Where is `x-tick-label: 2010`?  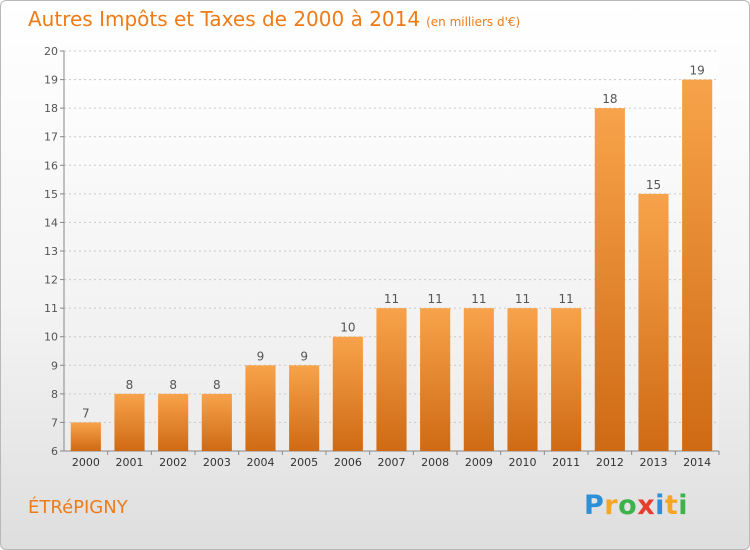 x-tick-label: 2010 is located at coordinates (523, 462).